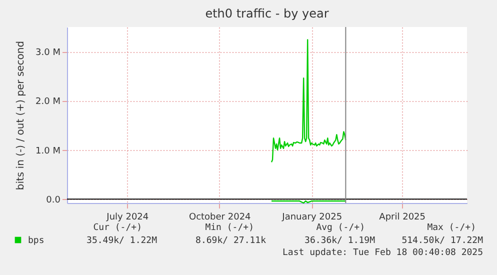  What do you see at coordinates (21, 115) in the screenshot?
I see `y-axis-title: bits in (-) / out (+) per second` at bounding box center [21, 115].